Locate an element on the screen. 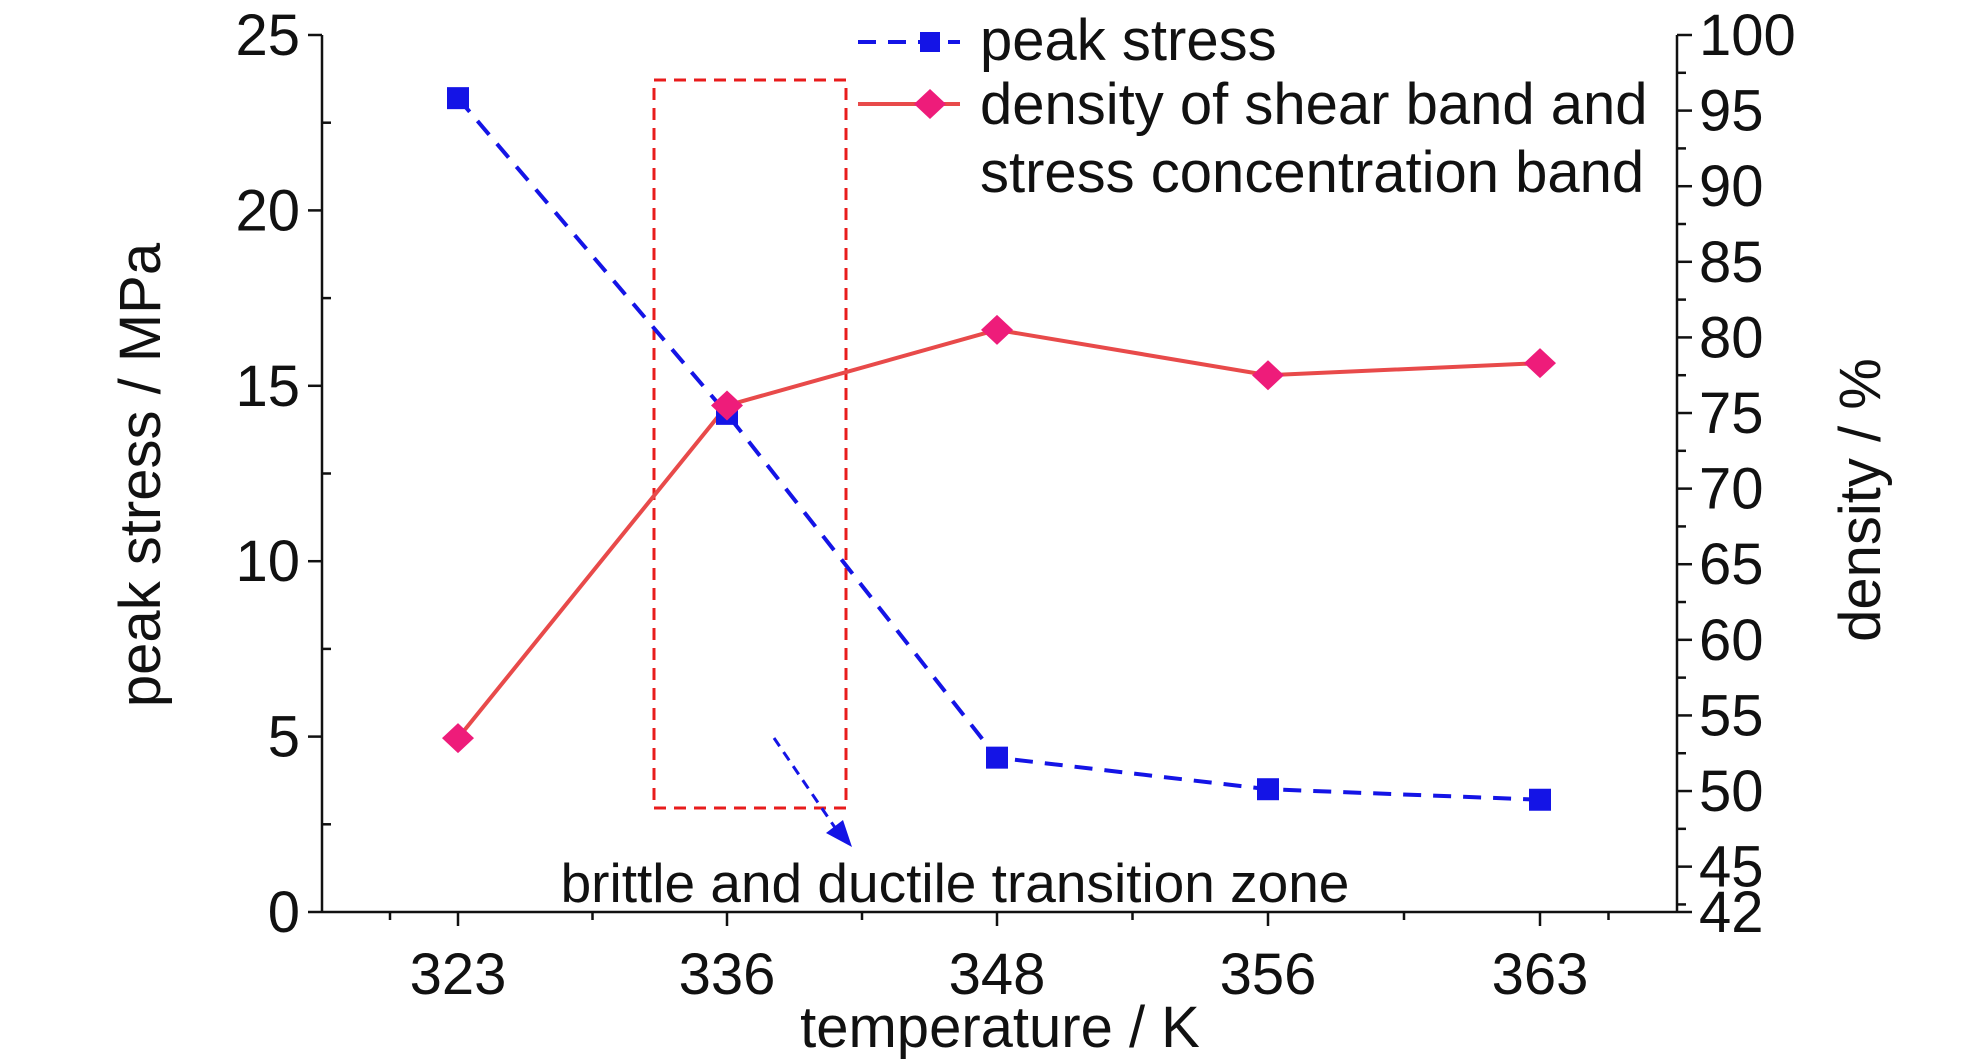  right-tick-label: 50 is located at coordinates (1731, 791).